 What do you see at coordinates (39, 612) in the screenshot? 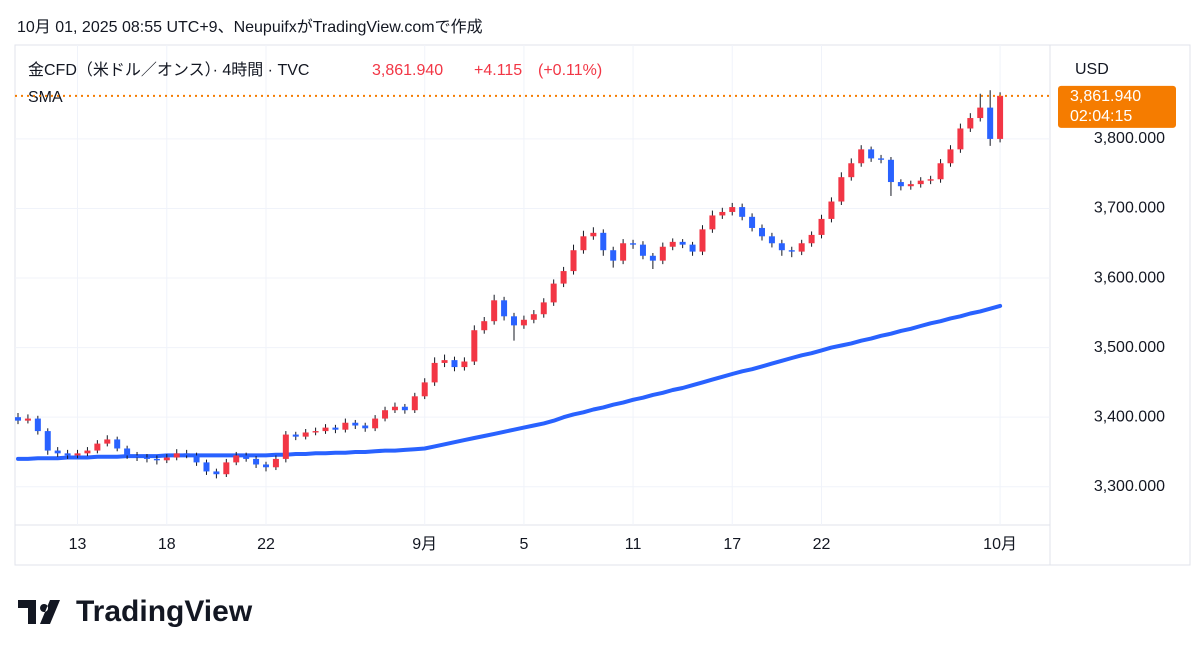
I see `logo-icon` at bounding box center [39, 612].